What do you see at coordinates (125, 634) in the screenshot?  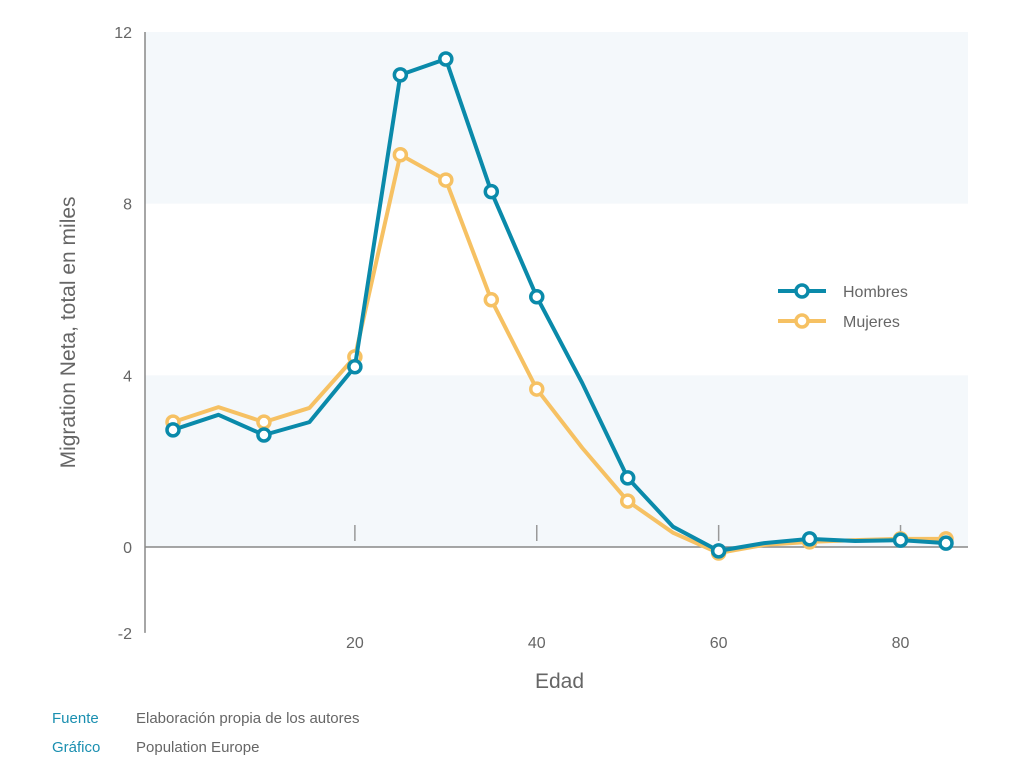 I see `y-tick-label: -2` at bounding box center [125, 634].